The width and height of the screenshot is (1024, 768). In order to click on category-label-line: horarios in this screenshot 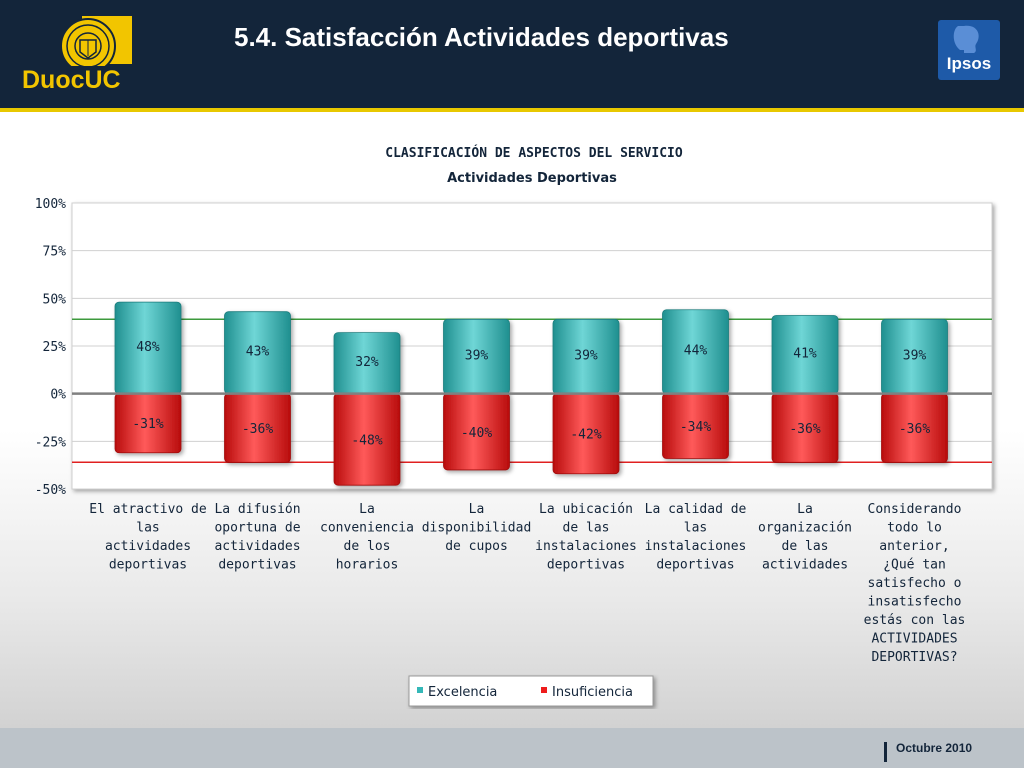, I will do `click(367, 565)`.